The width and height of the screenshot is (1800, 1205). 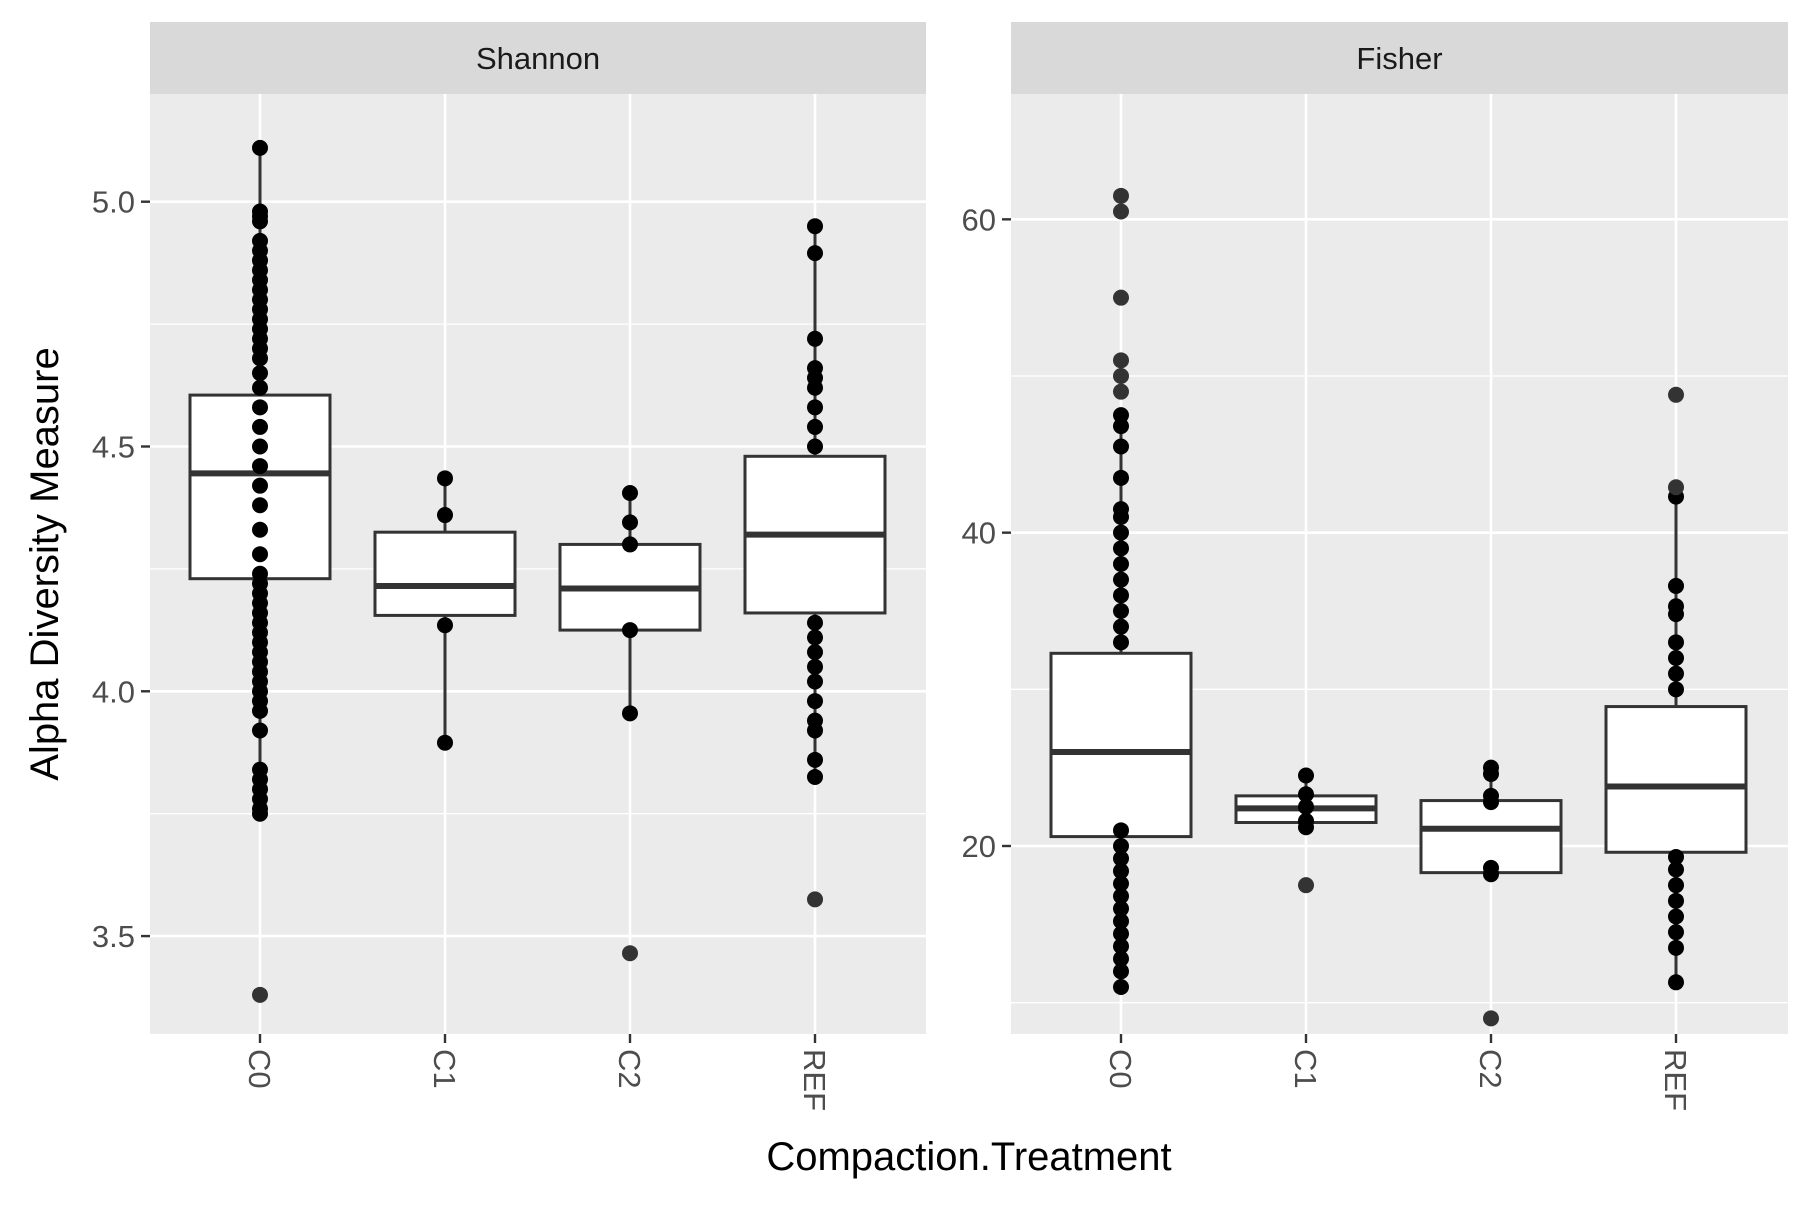 I want to click on facet-strip-label: Fisher, so click(x=1399, y=58).